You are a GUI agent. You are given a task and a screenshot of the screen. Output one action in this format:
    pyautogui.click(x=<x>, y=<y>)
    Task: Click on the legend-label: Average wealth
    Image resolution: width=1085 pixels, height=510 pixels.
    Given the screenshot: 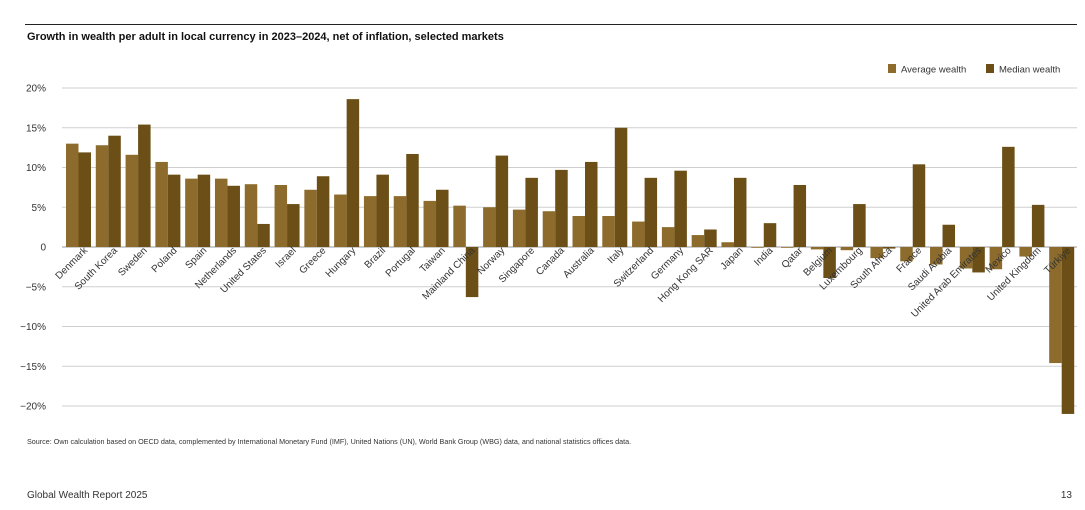 What is the action you would take?
    pyautogui.click(x=933, y=70)
    